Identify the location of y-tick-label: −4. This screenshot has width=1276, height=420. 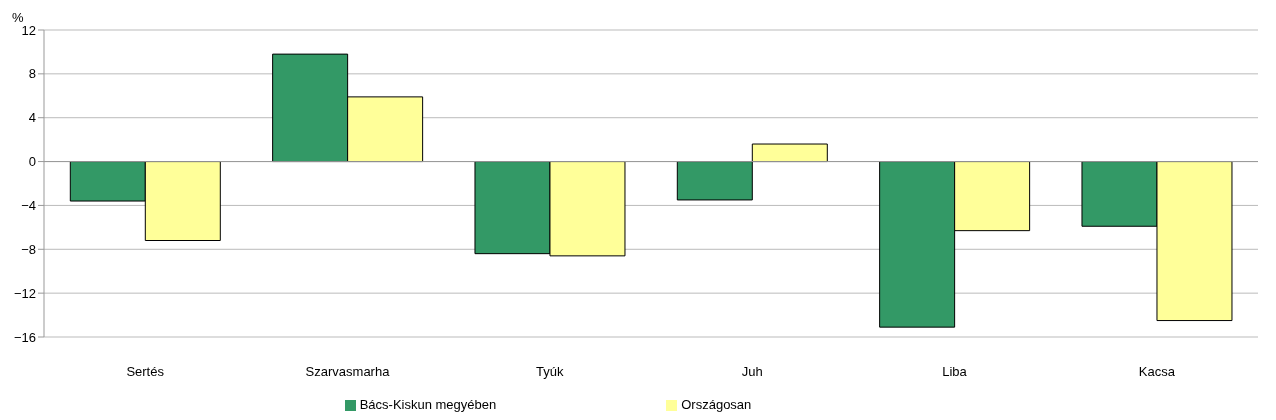
(28, 206).